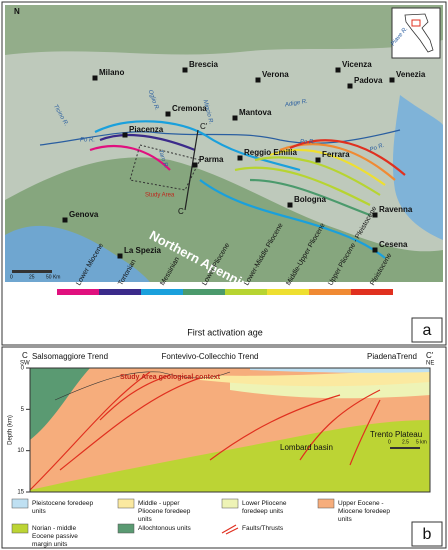  What do you see at coordinates (165, 167) in the screenshot?
I see `study-area-box` at bounding box center [165, 167].